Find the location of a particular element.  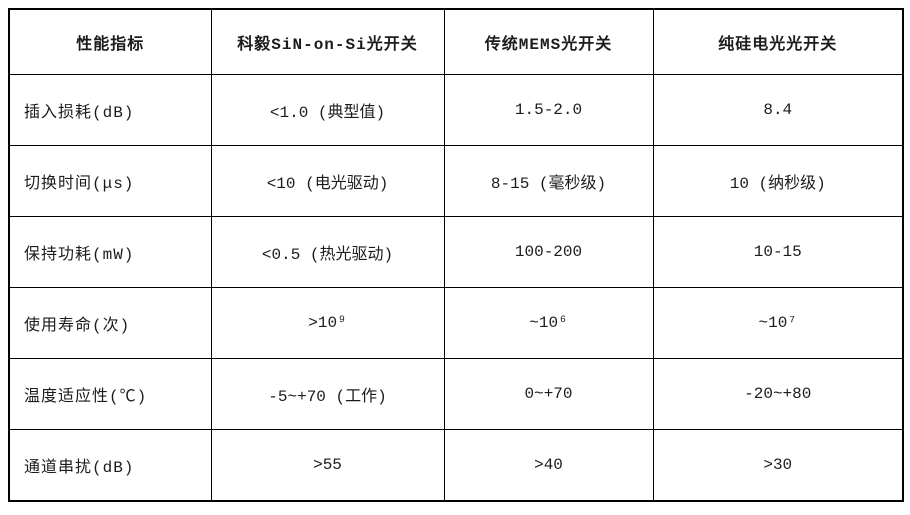

metric-cell: 温度适应性(℃) is located at coordinates (110, 394).